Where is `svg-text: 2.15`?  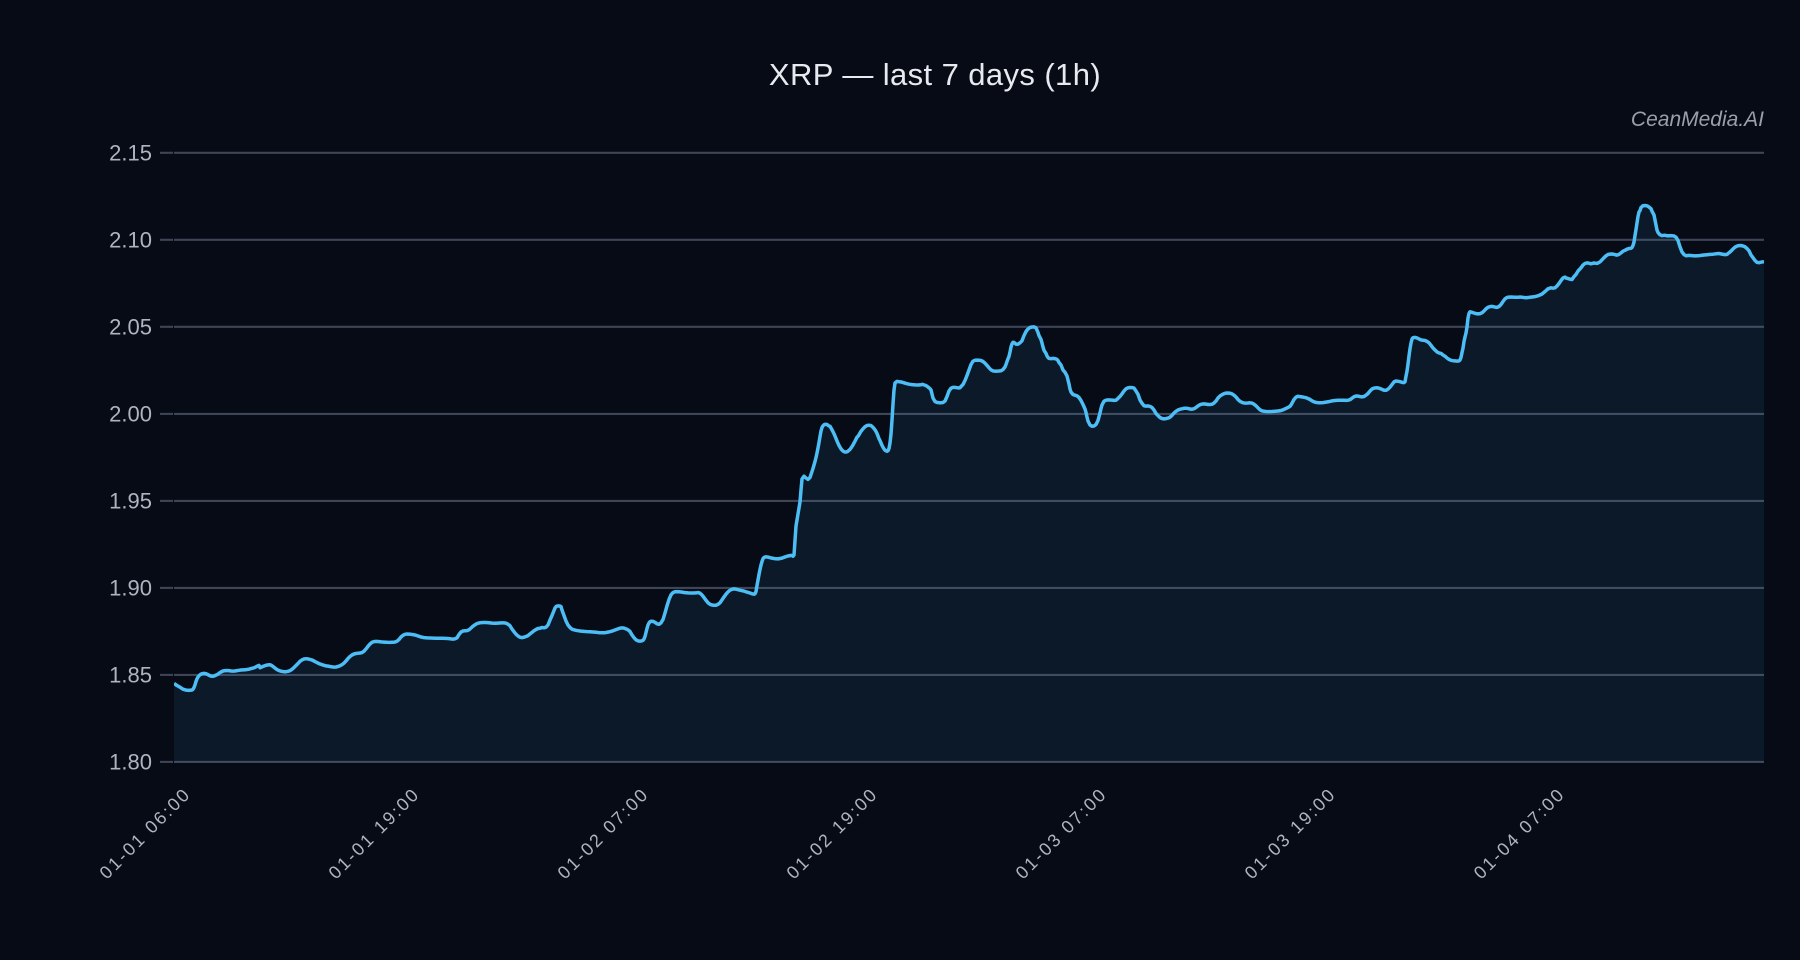 svg-text: 2.15 is located at coordinates (130, 152).